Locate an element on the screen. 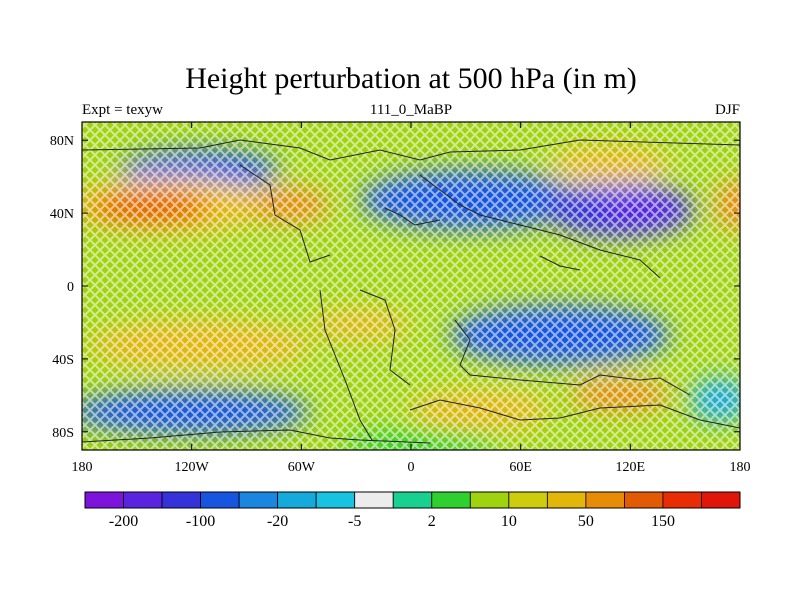 This screenshot has height=600, width=800. lat-tick-label: 80N is located at coordinates (62, 141).